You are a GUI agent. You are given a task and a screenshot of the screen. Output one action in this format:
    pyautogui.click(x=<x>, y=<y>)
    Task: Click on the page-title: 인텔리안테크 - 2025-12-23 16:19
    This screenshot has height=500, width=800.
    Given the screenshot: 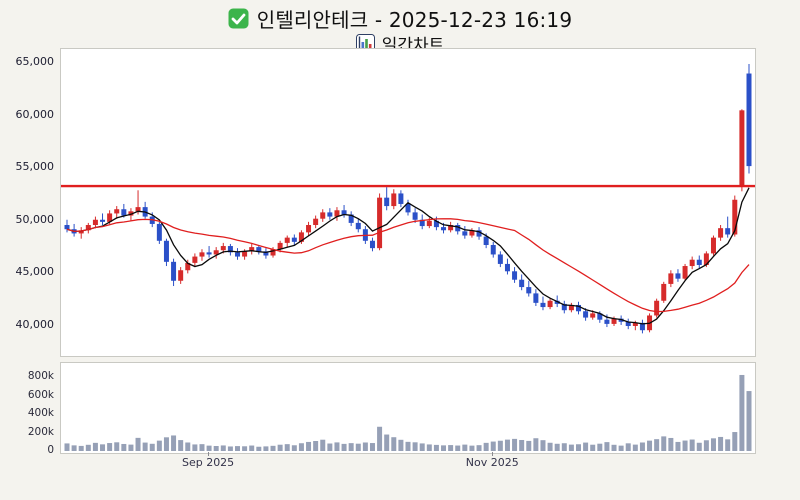 What is the action you would take?
    pyautogui.click(x=400, y=18)
    